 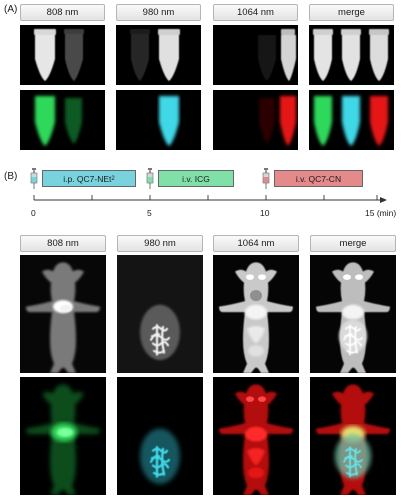 What do you see at coordinates (256, 314) in the screenshot?
I see `mouse-image-1064-gray` at bounding box center [256, 314].